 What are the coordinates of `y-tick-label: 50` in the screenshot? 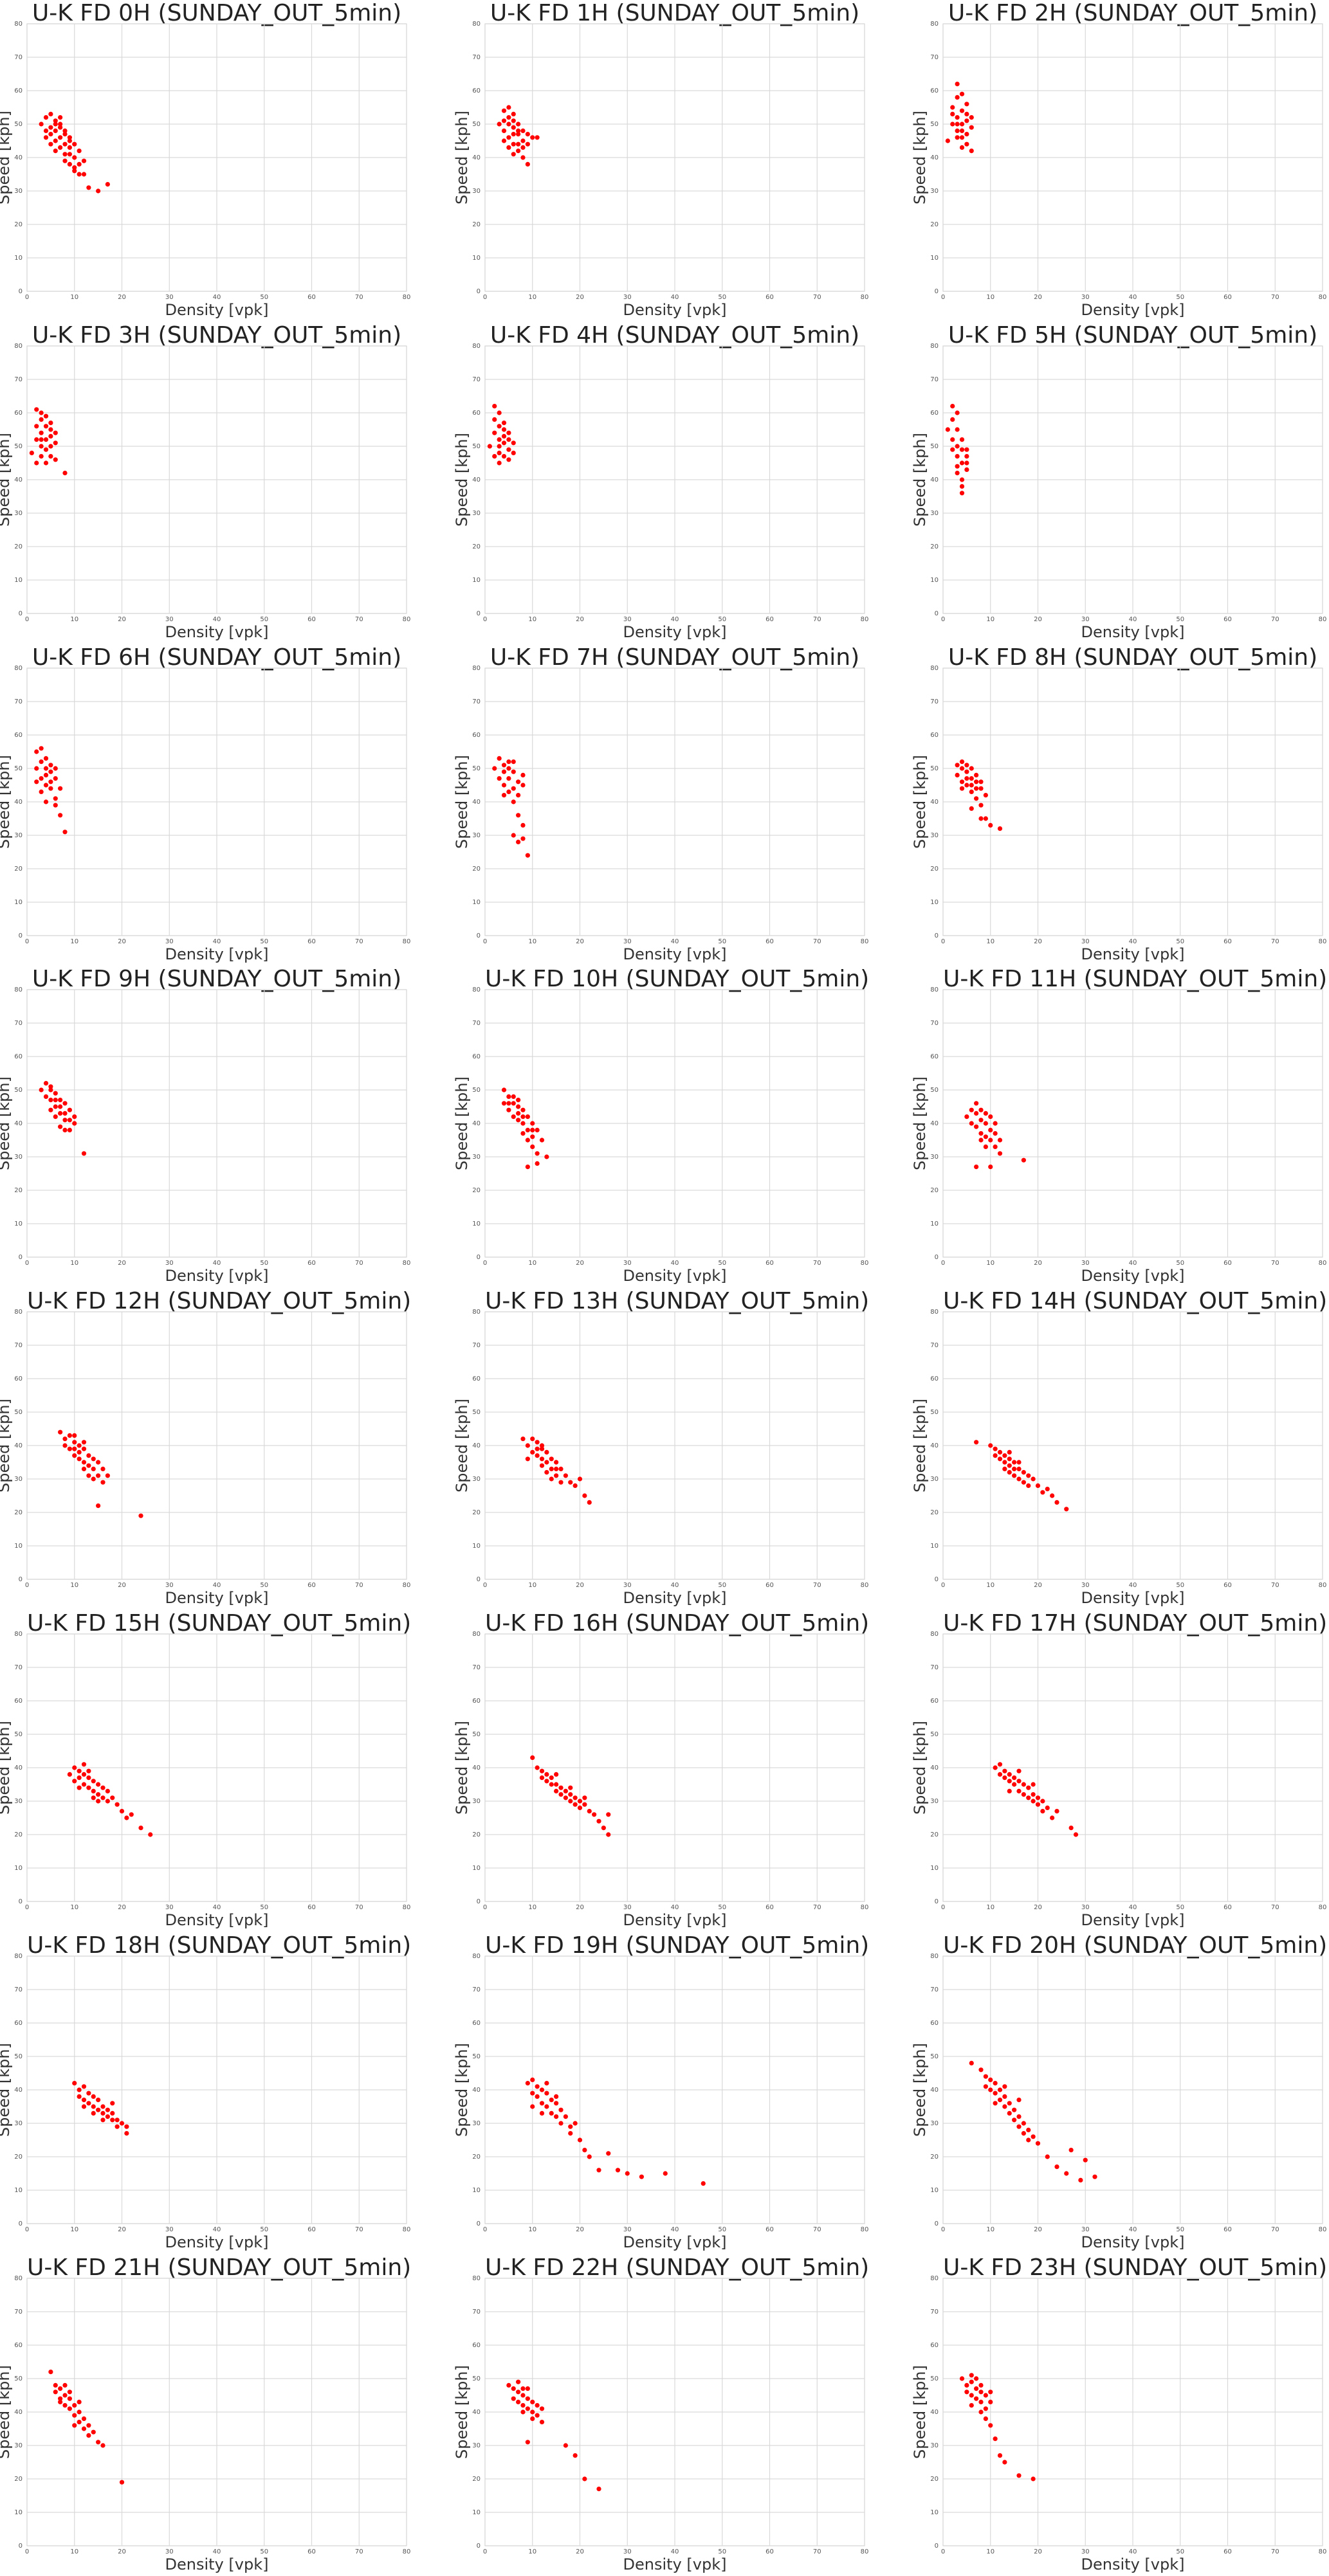 It's located at (934, 124).